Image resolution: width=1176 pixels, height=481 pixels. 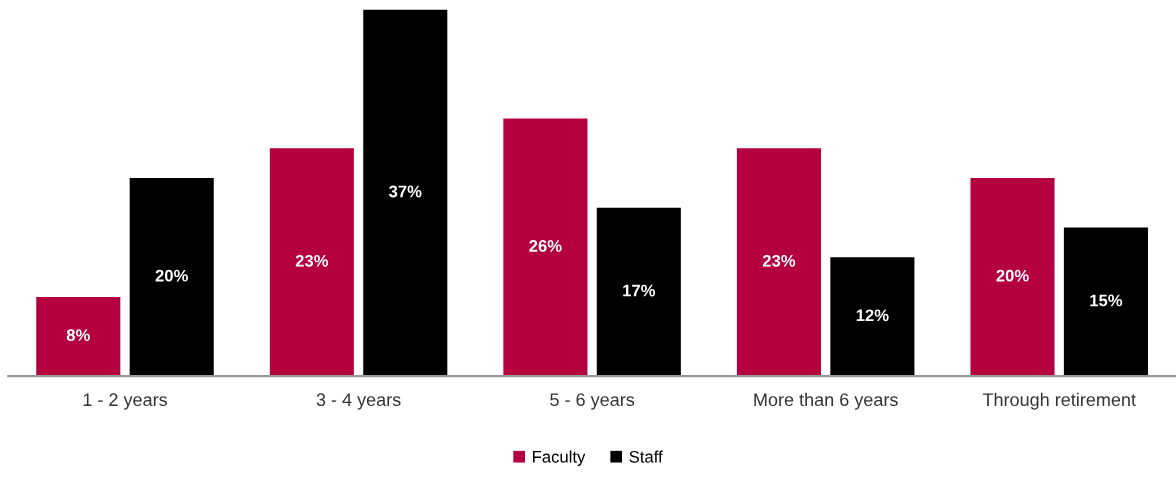 I want to click on x-tick-label: Through retirement, so click(x=1059, y=401).